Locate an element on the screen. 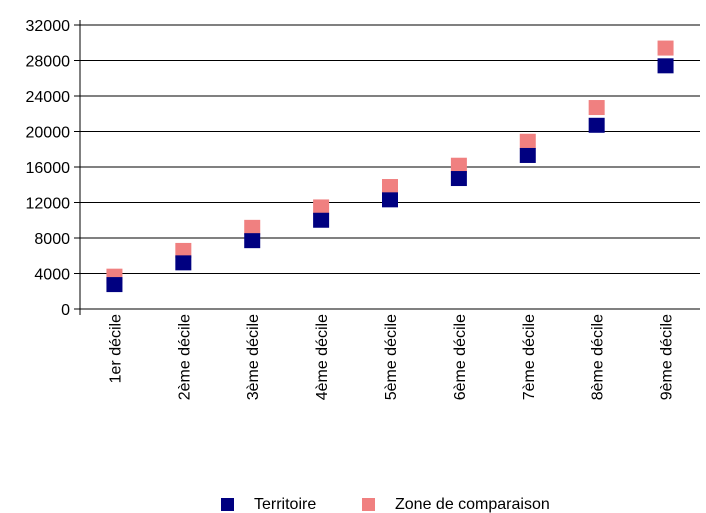 The height and width of the screenshot is (513, 706). y-tick-label: 28000 is located at coordinates (48, 62).